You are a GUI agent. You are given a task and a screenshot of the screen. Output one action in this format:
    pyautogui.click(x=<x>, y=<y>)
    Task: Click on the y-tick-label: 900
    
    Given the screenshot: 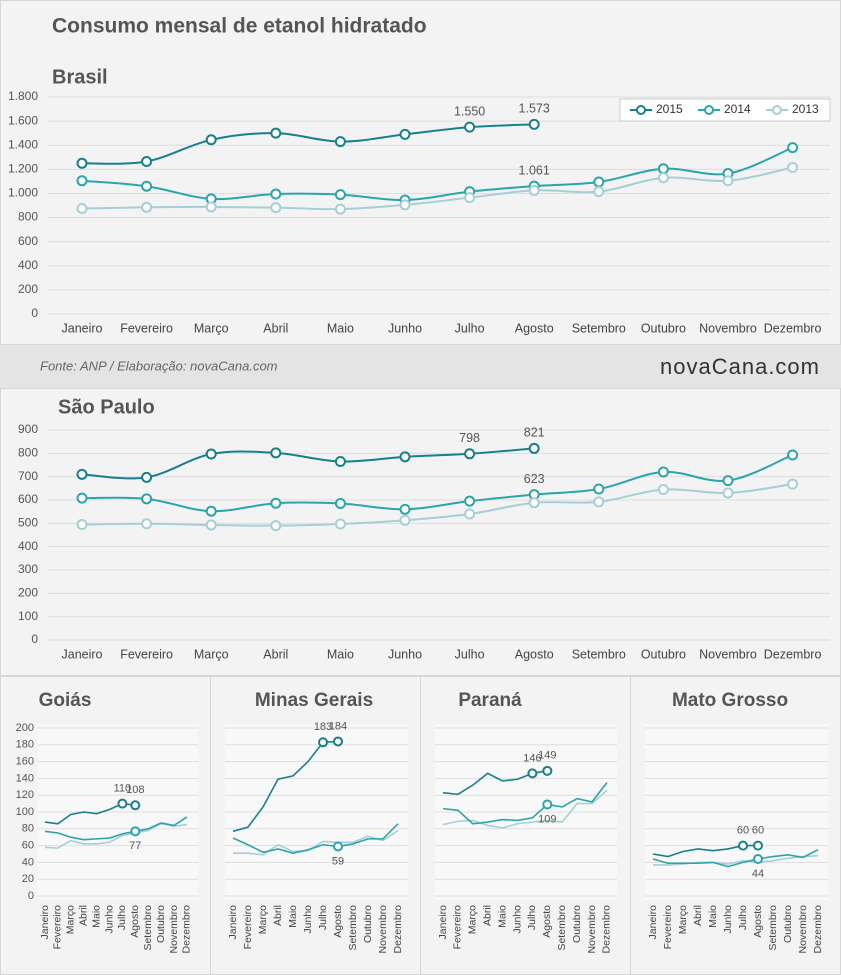 What is the action you would take?
    pyautogui.click(x=28, y=429)
    